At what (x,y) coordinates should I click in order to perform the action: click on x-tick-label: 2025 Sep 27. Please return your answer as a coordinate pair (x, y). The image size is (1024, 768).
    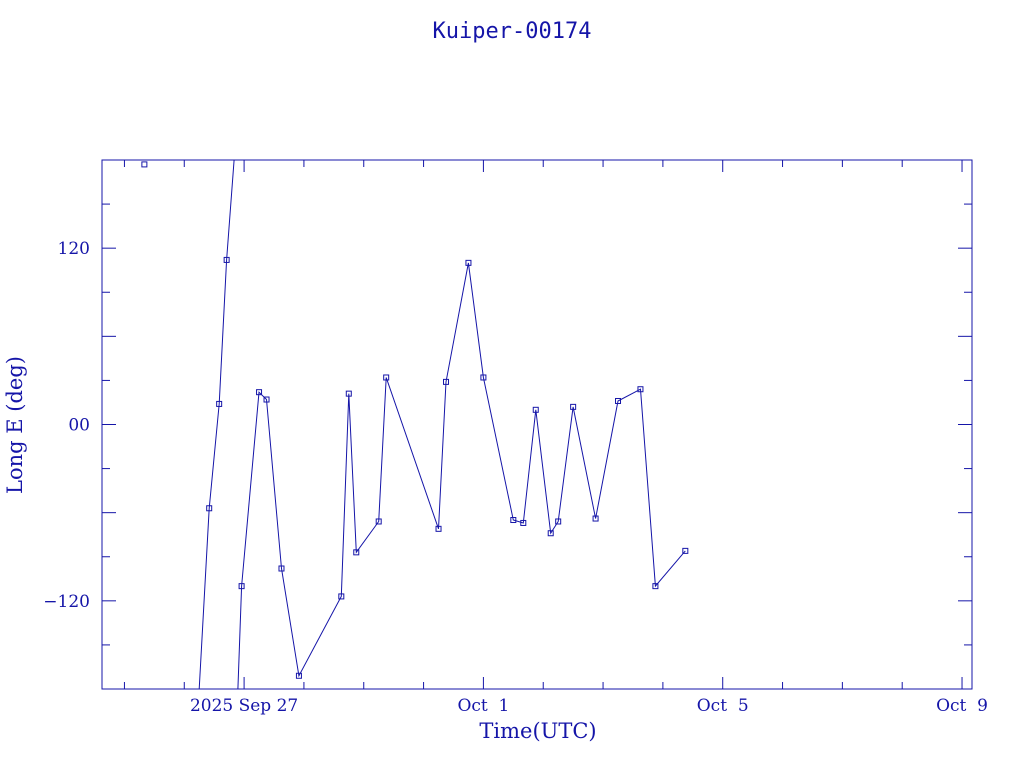
    Looking at the image, I should click on (244, 706).